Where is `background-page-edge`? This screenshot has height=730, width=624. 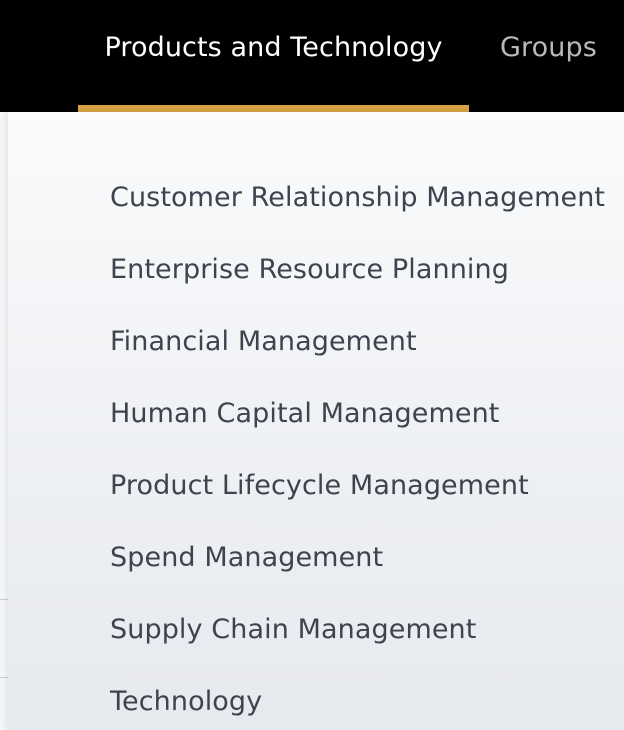
background-page-edge is located at coordinates (4, 421).